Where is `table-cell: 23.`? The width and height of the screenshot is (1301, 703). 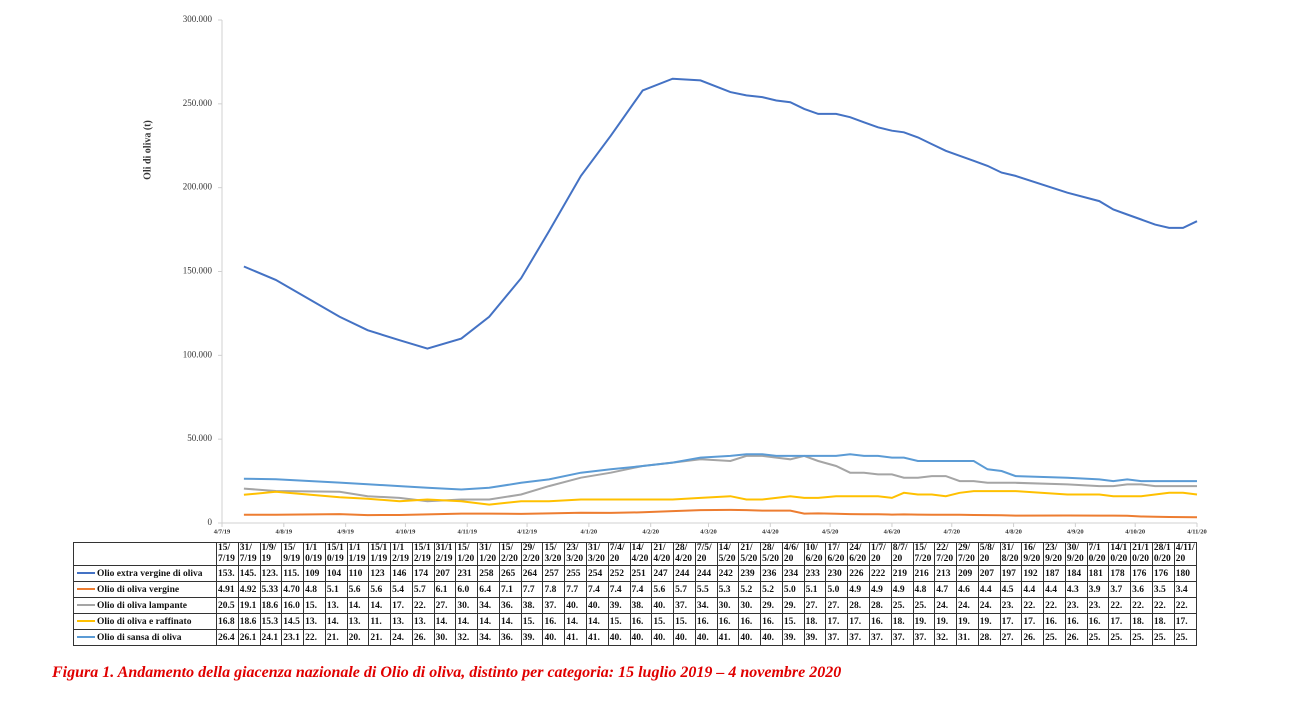
table-cell: 23. is located at coordinates (1011, 605).